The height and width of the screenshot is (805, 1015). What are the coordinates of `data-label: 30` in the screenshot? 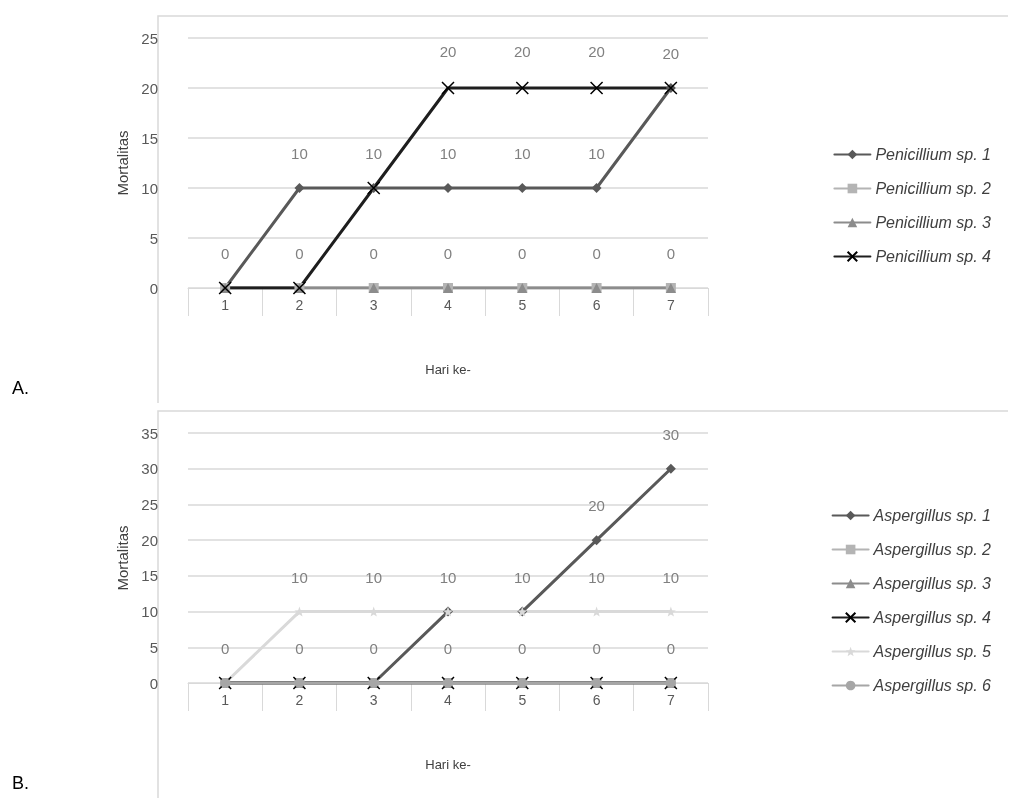 It's located at (671, 434).